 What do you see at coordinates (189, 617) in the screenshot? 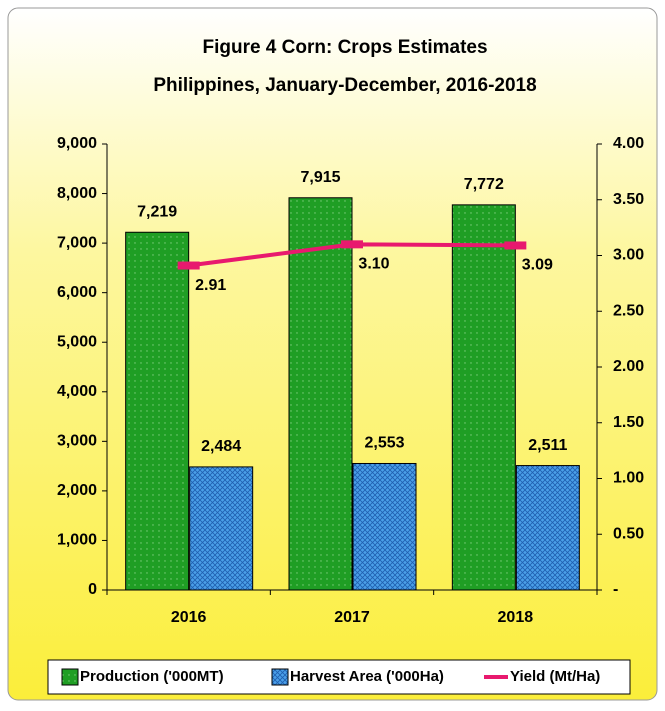
I see `x-tick-label: 2016` at bounding box center [189, 617].